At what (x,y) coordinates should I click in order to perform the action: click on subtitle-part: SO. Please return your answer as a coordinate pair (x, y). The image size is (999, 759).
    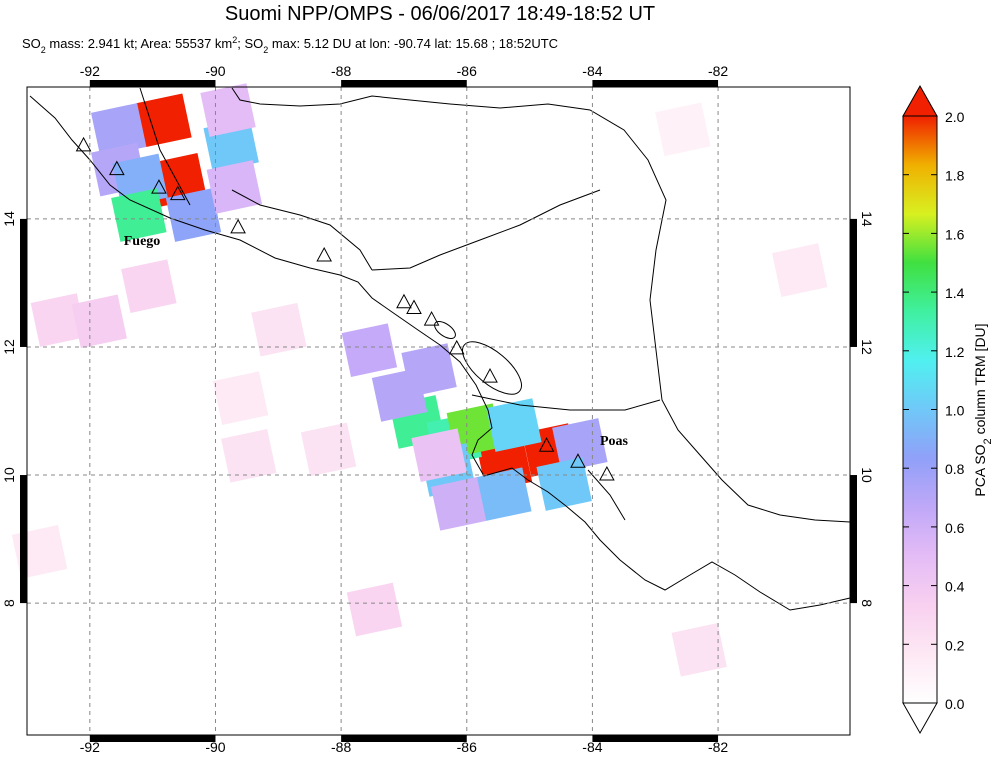
    Looking at the image, I should click on (31, 43).